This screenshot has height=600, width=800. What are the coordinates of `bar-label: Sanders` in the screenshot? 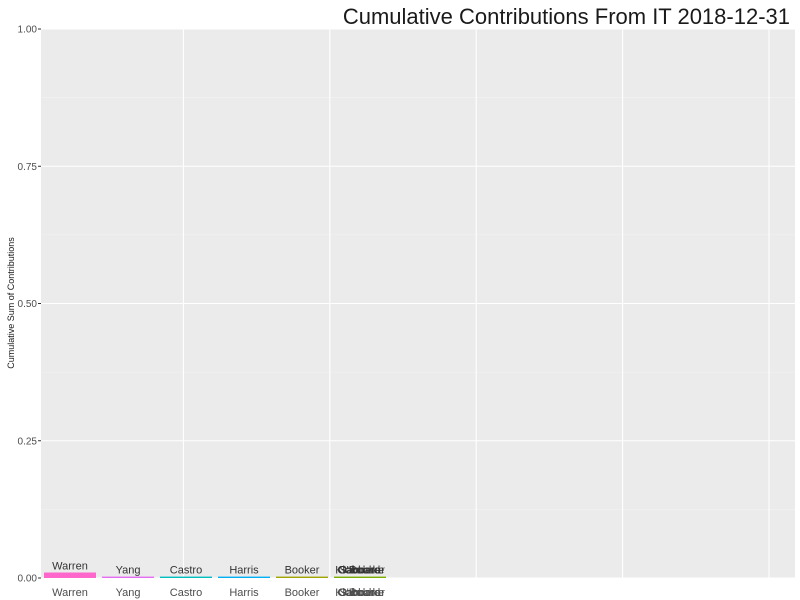 It's located at (360, 571).